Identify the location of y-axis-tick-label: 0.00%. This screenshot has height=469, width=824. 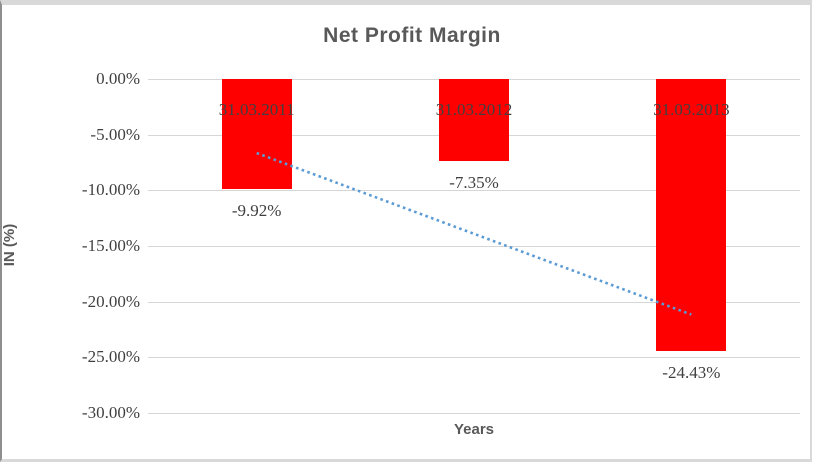
(118, 78).